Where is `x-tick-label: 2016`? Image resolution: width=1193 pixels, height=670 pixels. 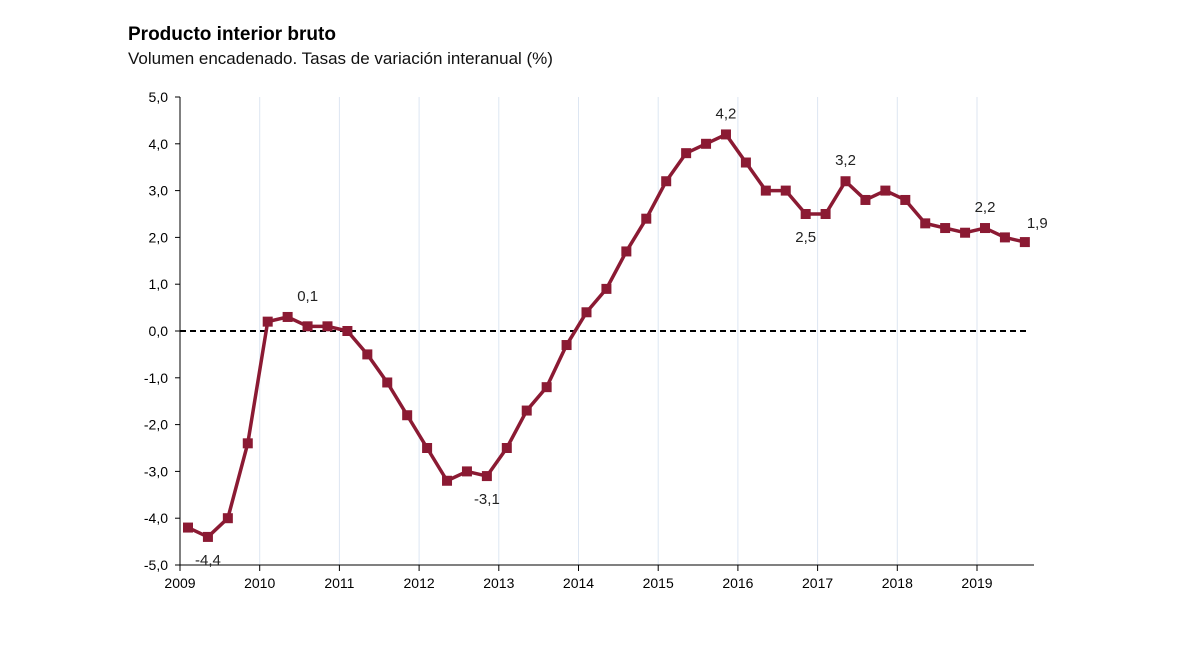
x-tick-label: 2016 is located at coordinates (737, 583).